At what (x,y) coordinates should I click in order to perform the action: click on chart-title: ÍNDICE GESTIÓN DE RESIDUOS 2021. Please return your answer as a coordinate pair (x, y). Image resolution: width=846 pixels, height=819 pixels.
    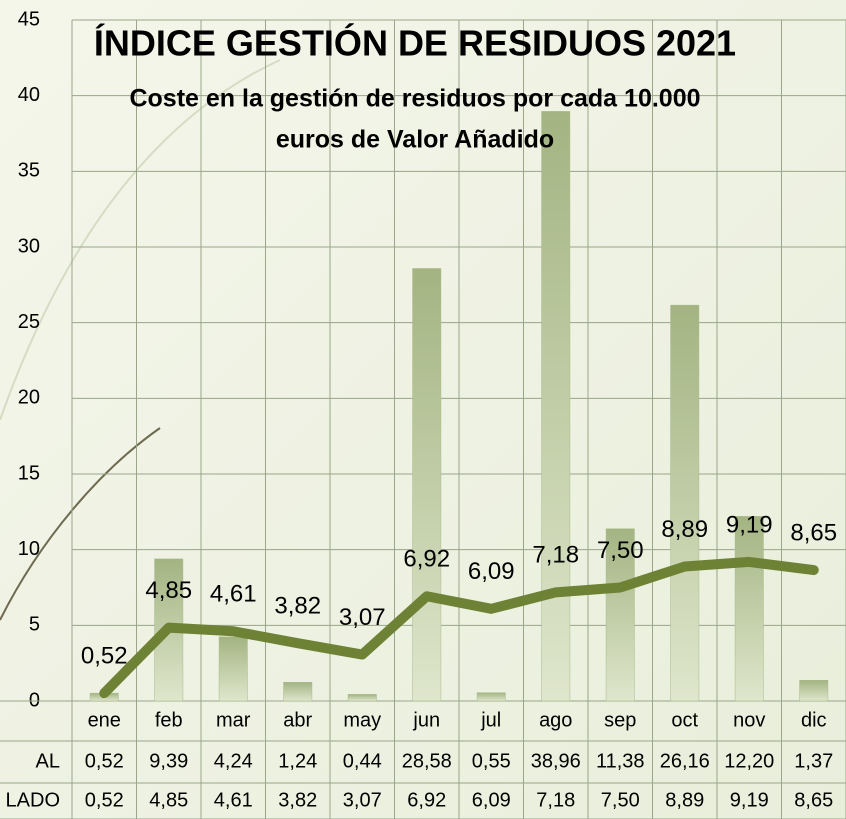
    Looking at the image, I should click on (415, 43).